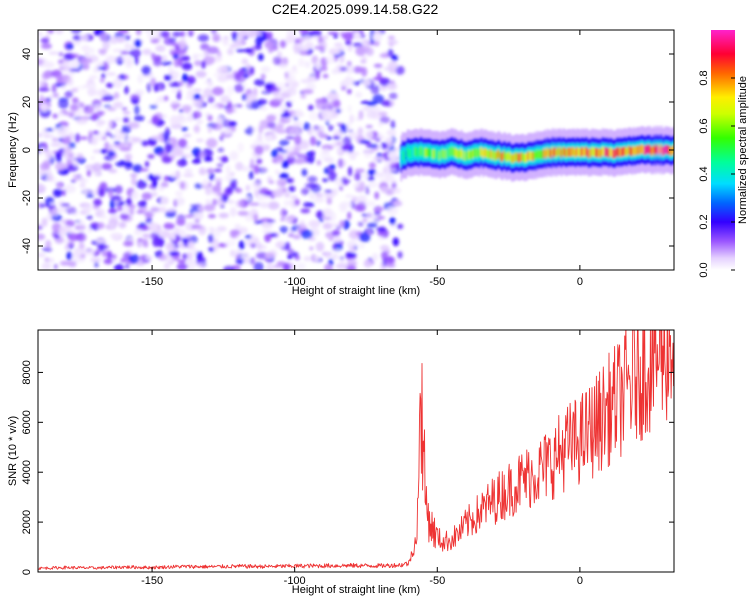 The height and width of the screenshot is (600, 750). I want to click on colorbar-gradient, so click(723, 150).